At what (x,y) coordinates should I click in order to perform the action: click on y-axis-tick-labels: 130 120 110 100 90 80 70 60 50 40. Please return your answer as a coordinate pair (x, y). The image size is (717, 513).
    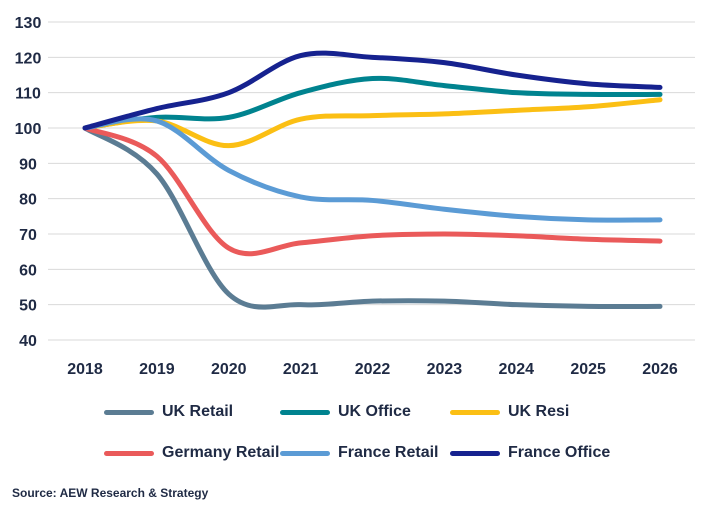
    Looking at the image, I should click on (28, 182).